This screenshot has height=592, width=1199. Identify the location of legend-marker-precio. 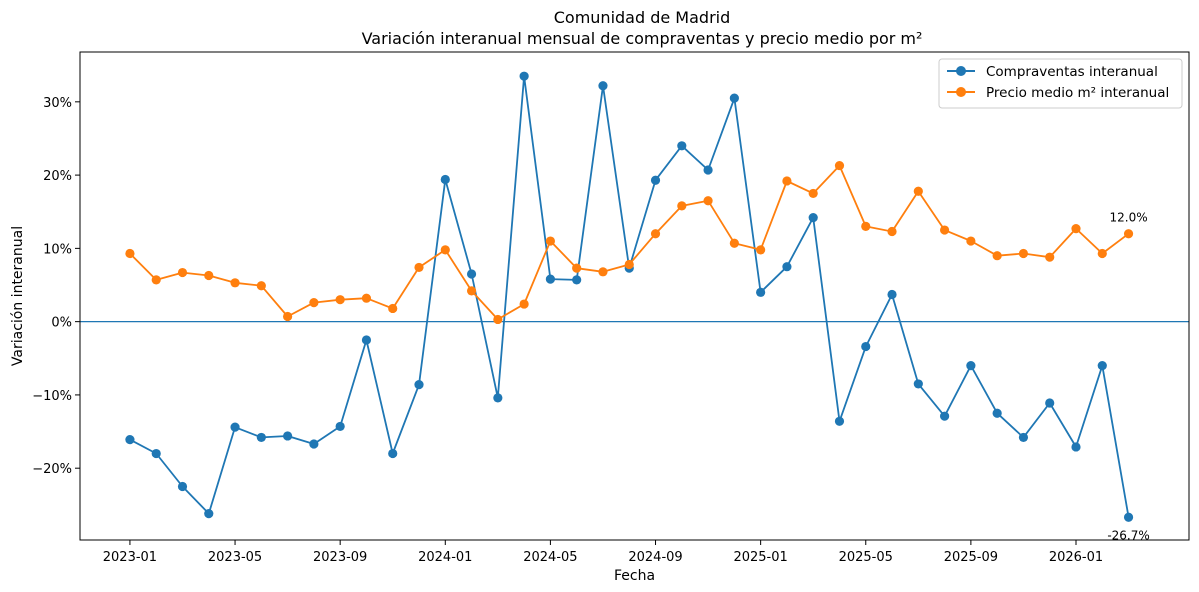
(961, 92).